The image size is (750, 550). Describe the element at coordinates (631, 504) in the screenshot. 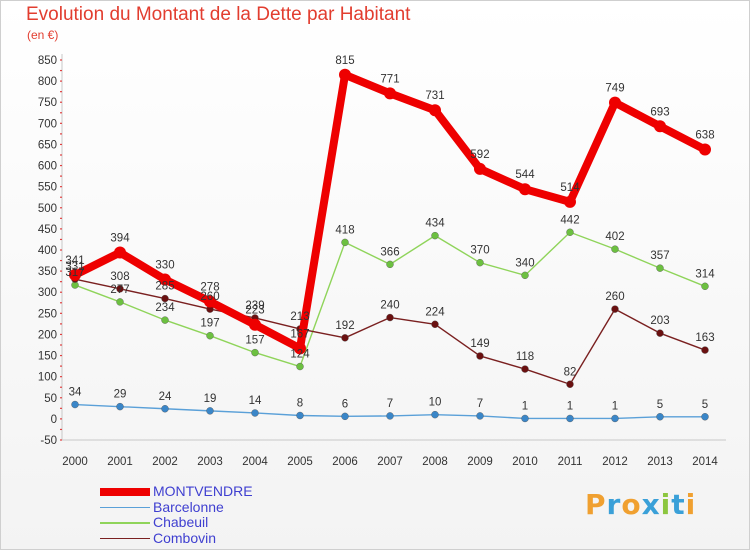

I see `logo-letter: o` at that location.